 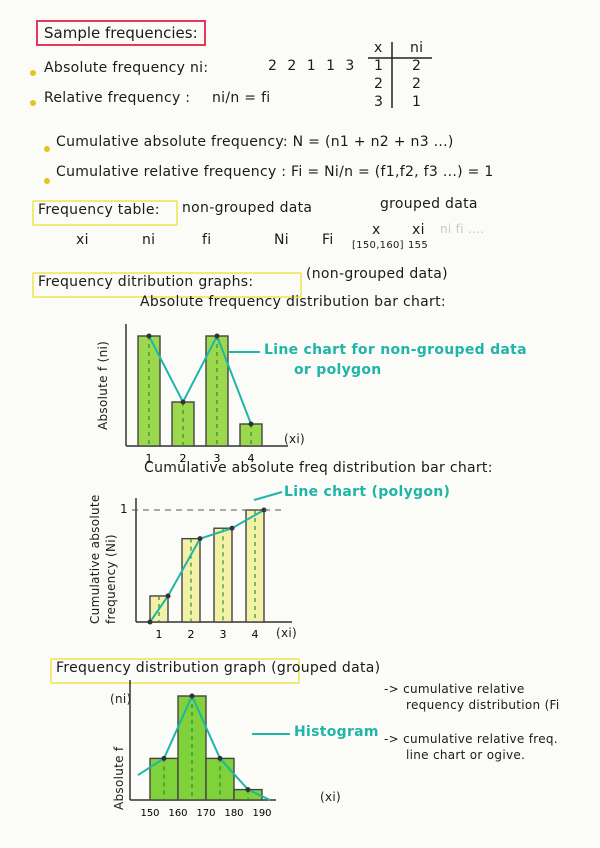 I want to click on class-mark-example: 155, so click(x=418, y=245).